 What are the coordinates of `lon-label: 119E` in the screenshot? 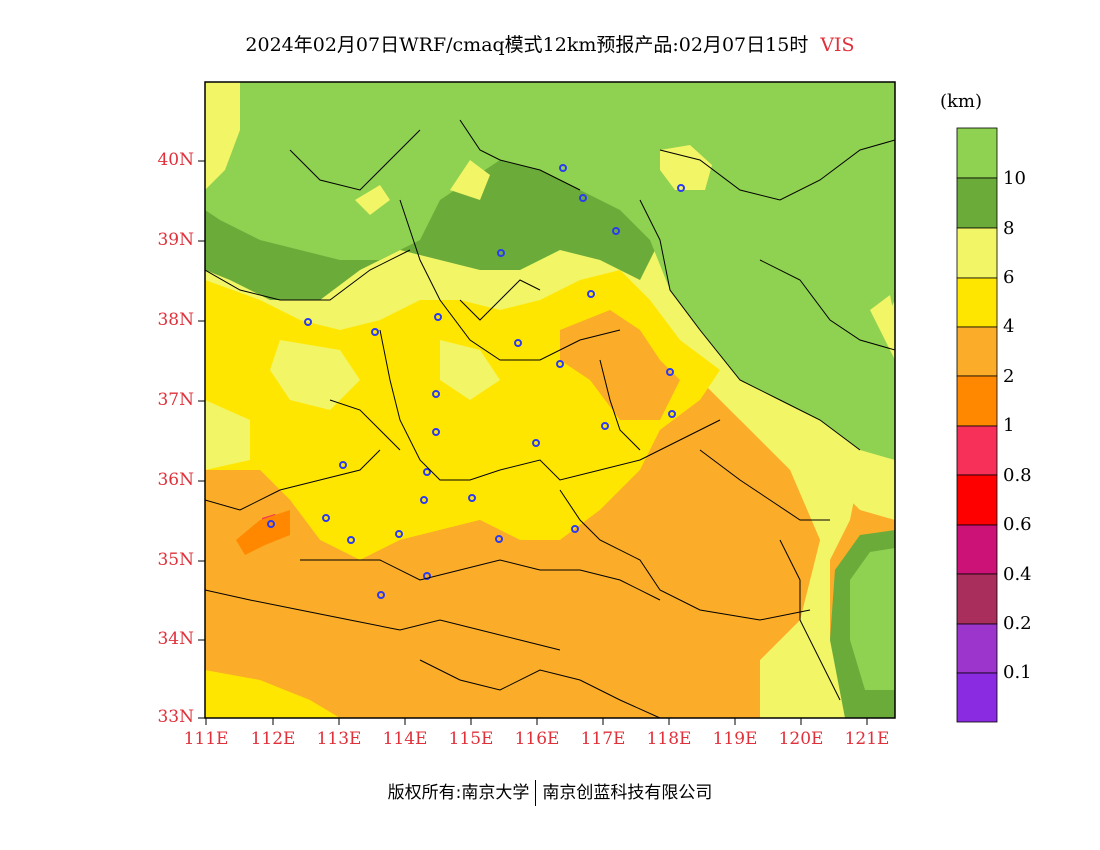 It's located at (735, 739).